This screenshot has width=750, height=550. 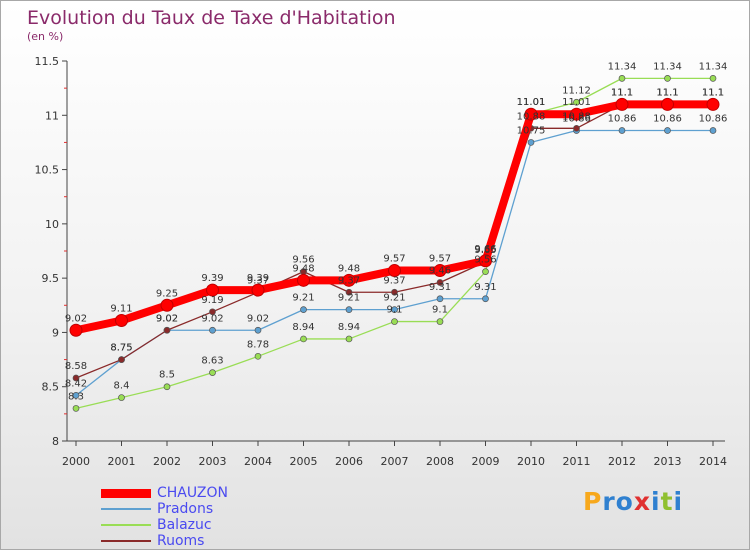 What do you see at coordinates (121, 348) in the screenshot?
I see `data-label-ruoms: 8.75` at bounding box center [121, 348].